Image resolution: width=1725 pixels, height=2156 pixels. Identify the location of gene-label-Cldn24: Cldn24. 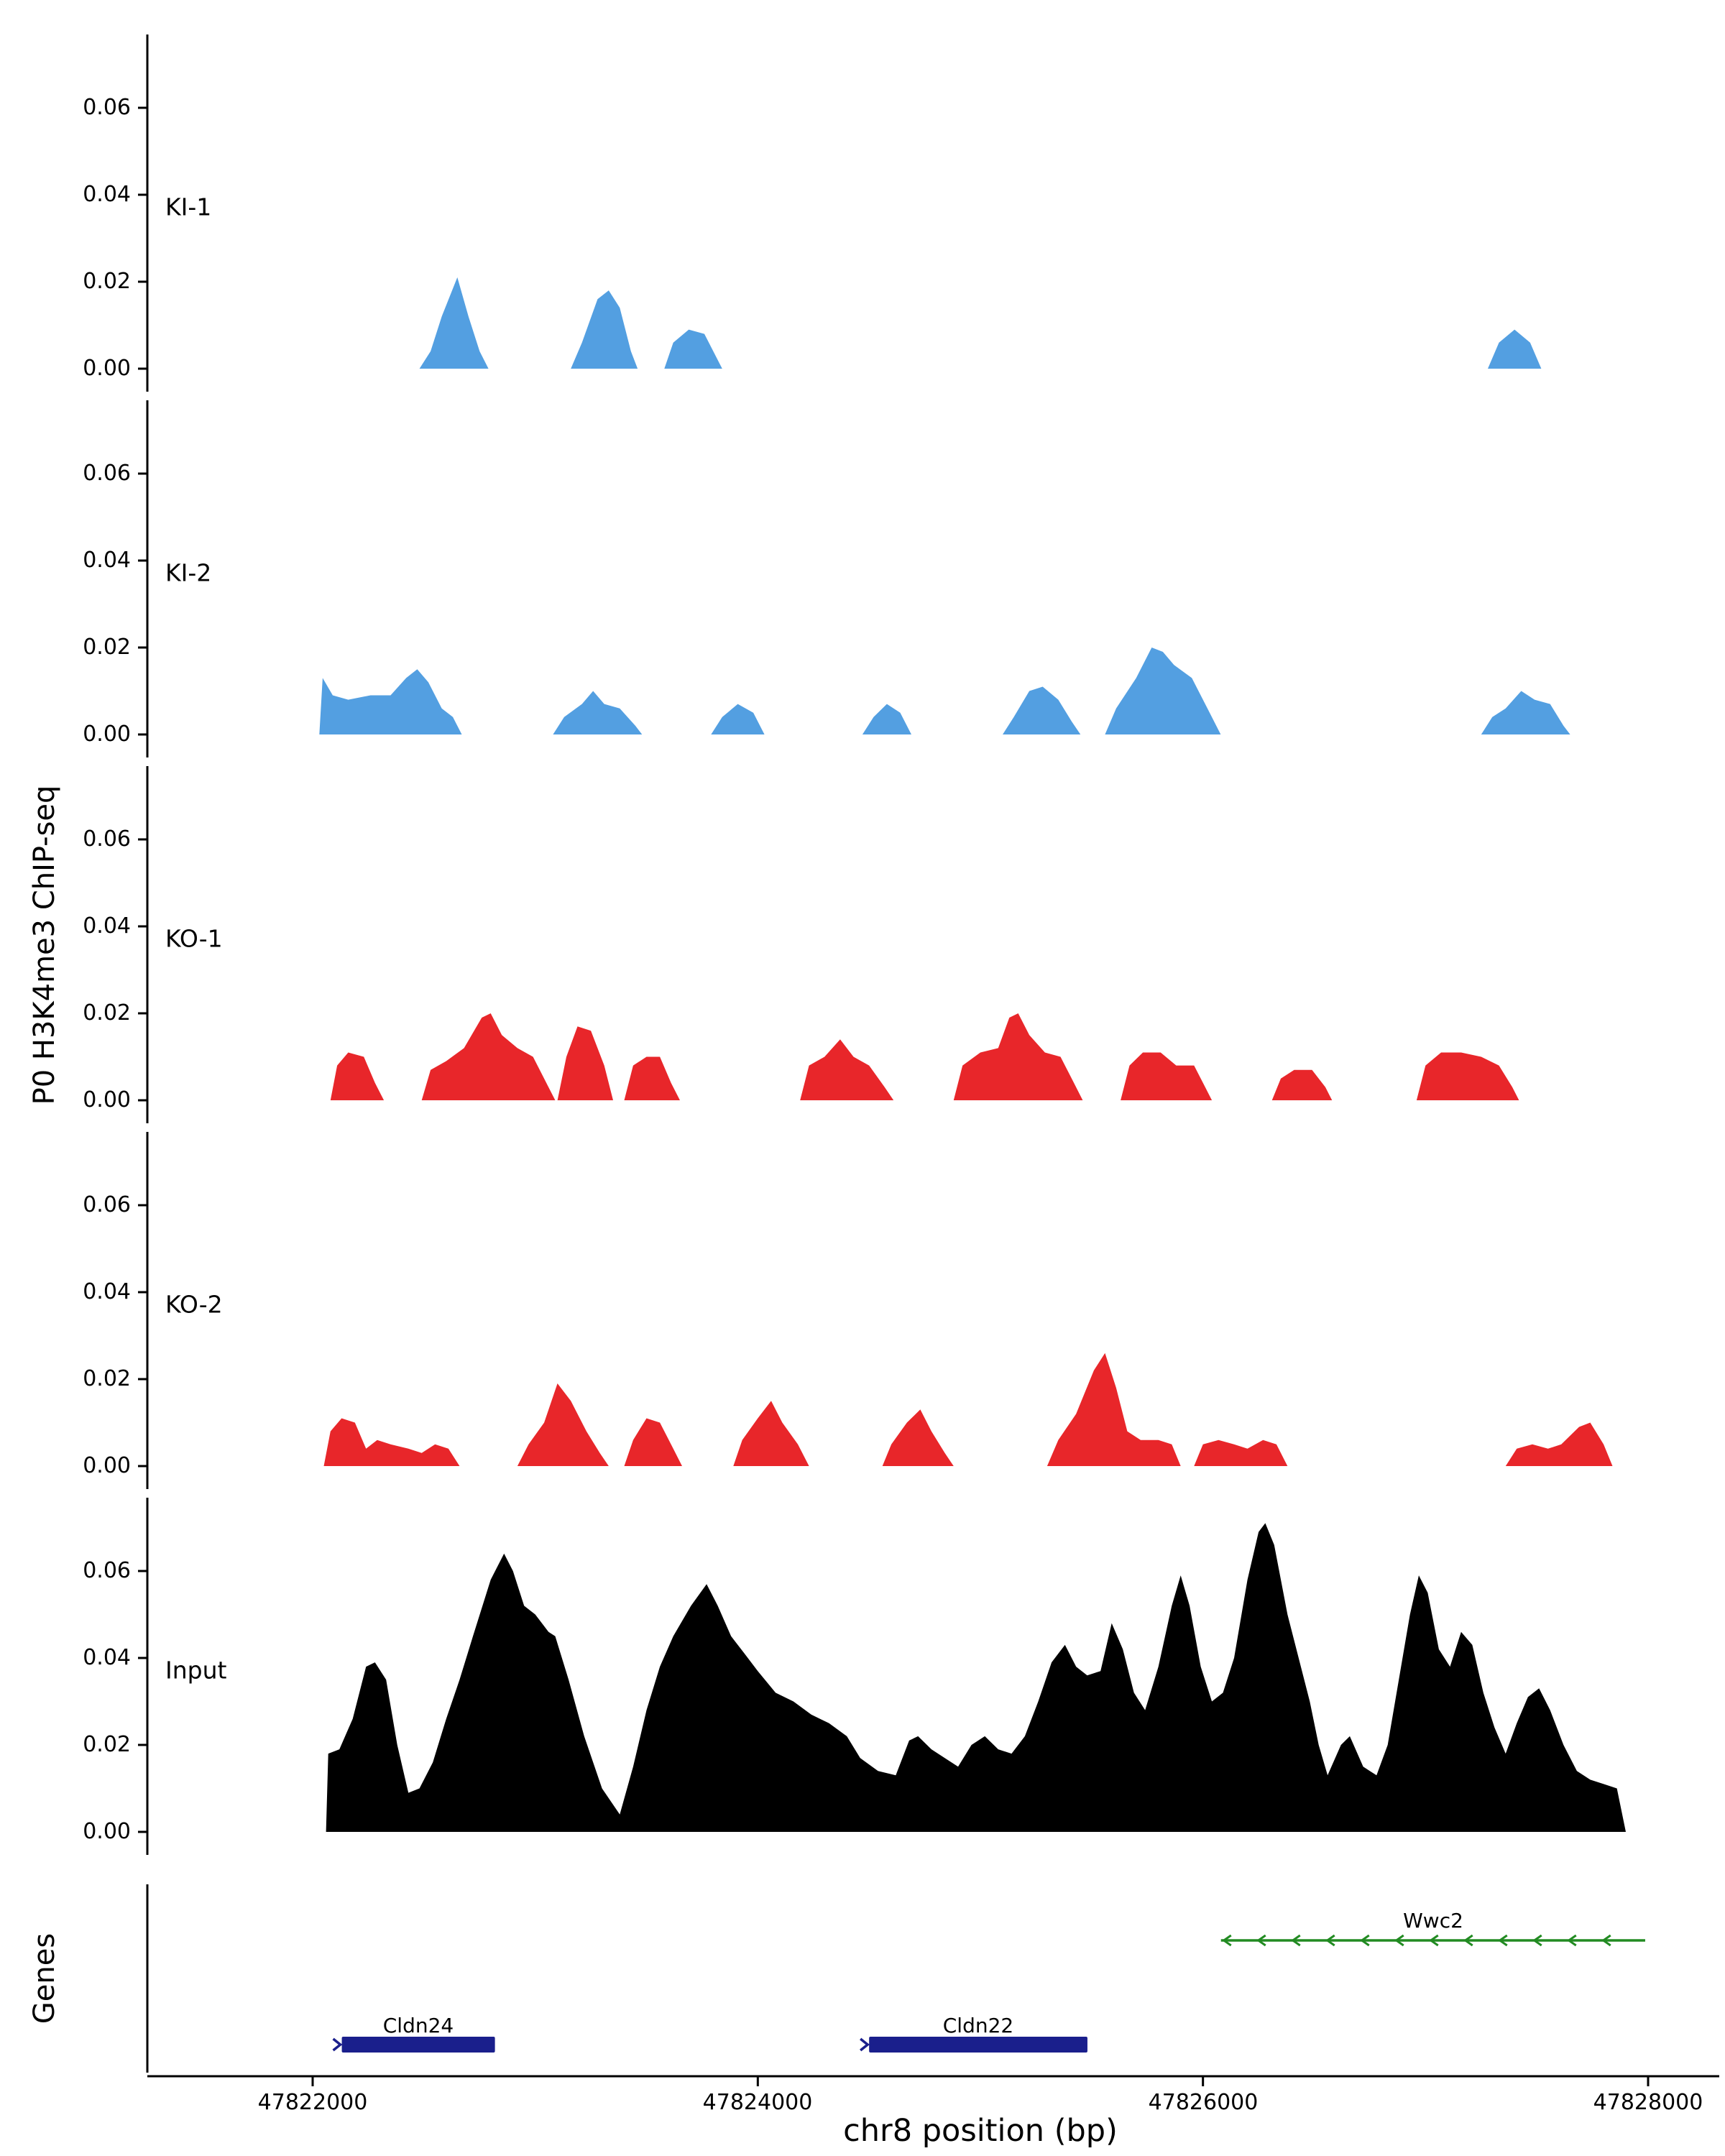
(418, 2025).